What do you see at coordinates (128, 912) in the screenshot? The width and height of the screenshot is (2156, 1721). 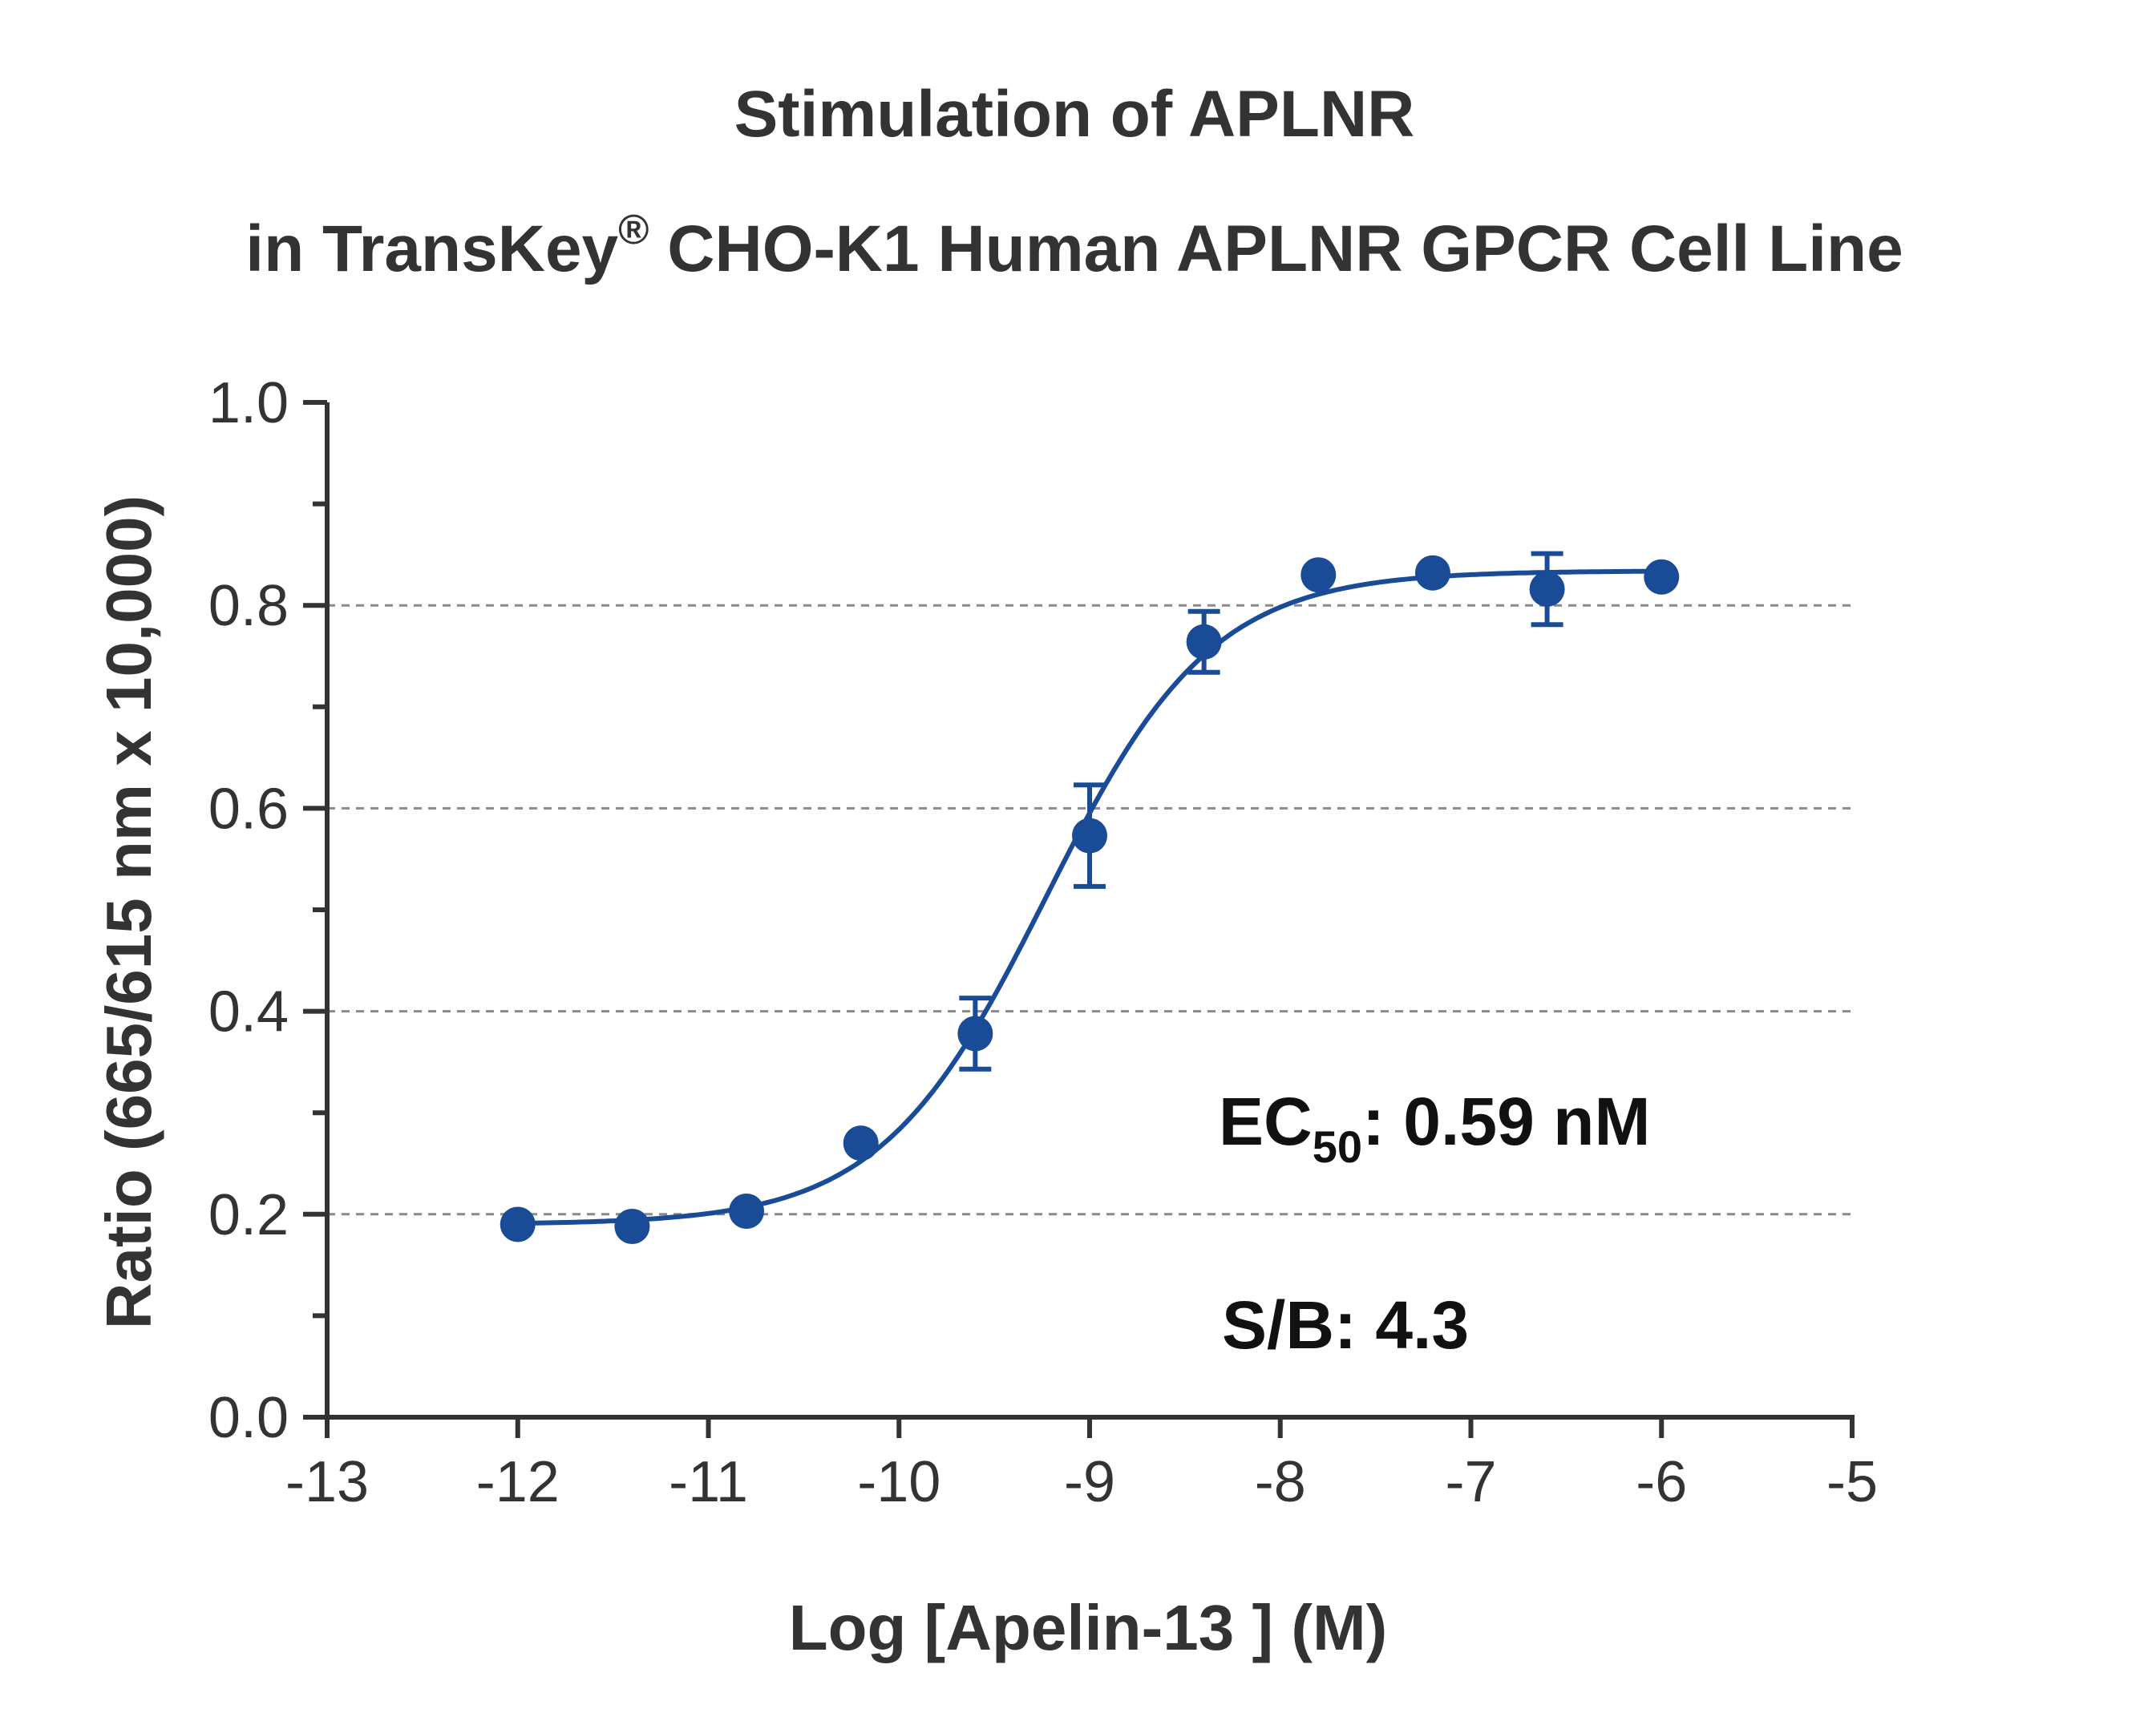 I see `y-axis-label: Ratio (665/615 nm x 10,000)` at bounding box center [128, 912].